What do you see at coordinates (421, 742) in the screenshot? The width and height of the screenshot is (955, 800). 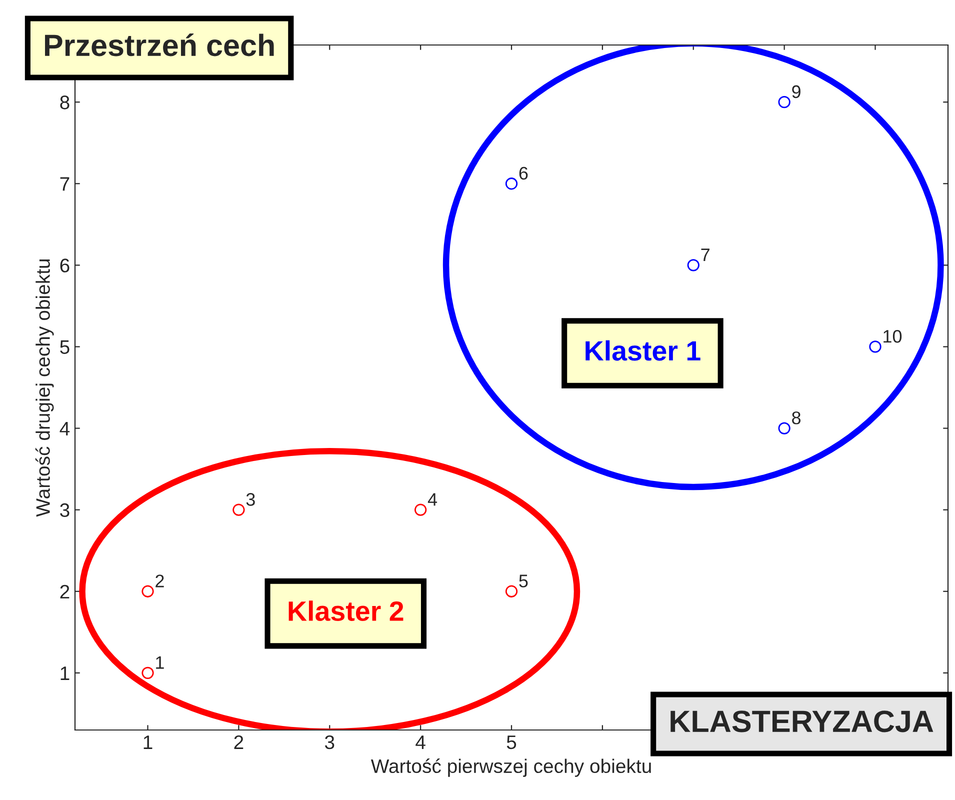 I see `x-tick-label: 4` at bounding box center [421, 742].